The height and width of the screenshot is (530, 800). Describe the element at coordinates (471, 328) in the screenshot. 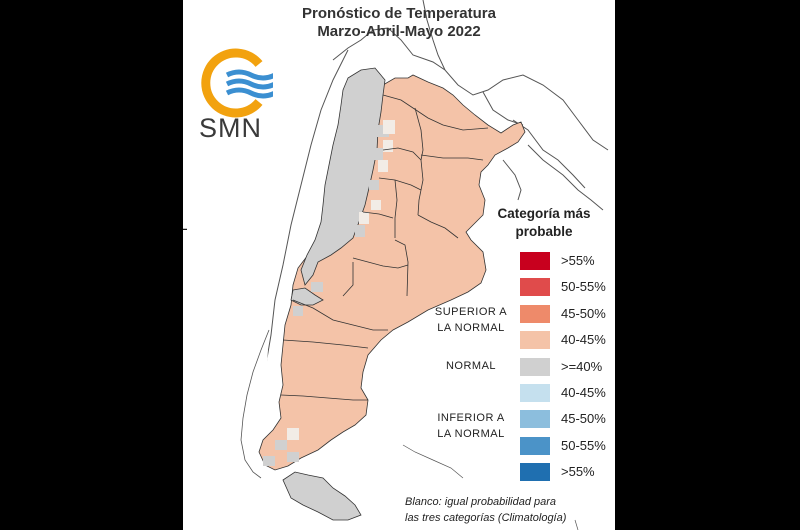

I see `category-superior-line2: LA NORMAL` at that location.